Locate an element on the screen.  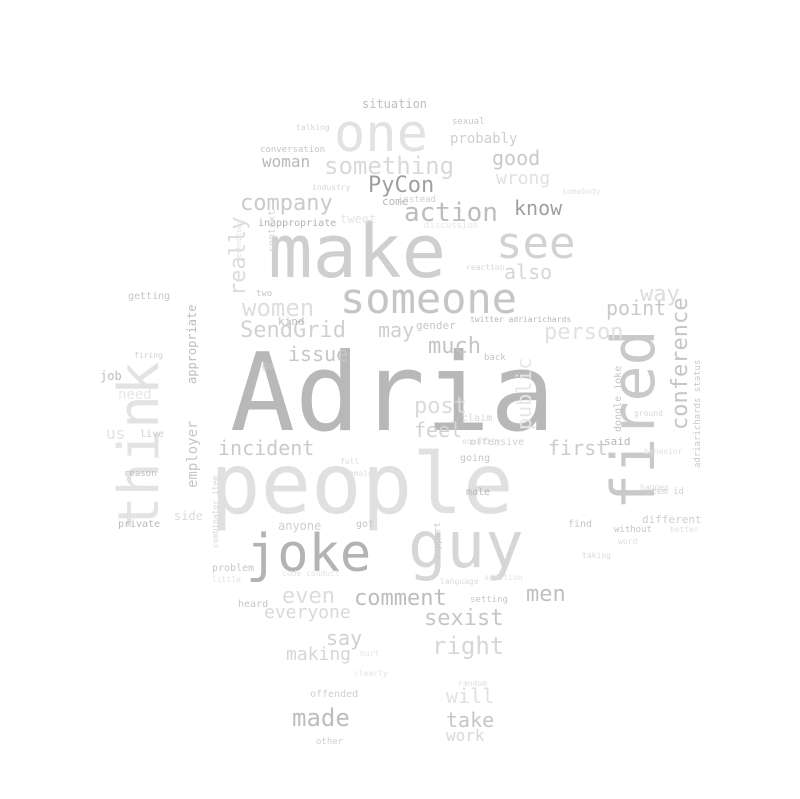
cloud-word-live: live is located at coordinates (152, 434).